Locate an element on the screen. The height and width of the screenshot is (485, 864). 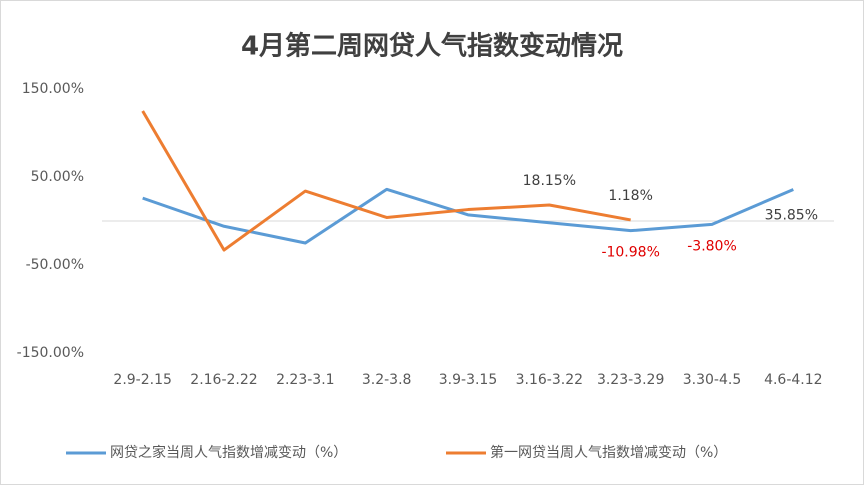
x-tick-label: 3.9-3.15 is located at coordinates (468, 380).